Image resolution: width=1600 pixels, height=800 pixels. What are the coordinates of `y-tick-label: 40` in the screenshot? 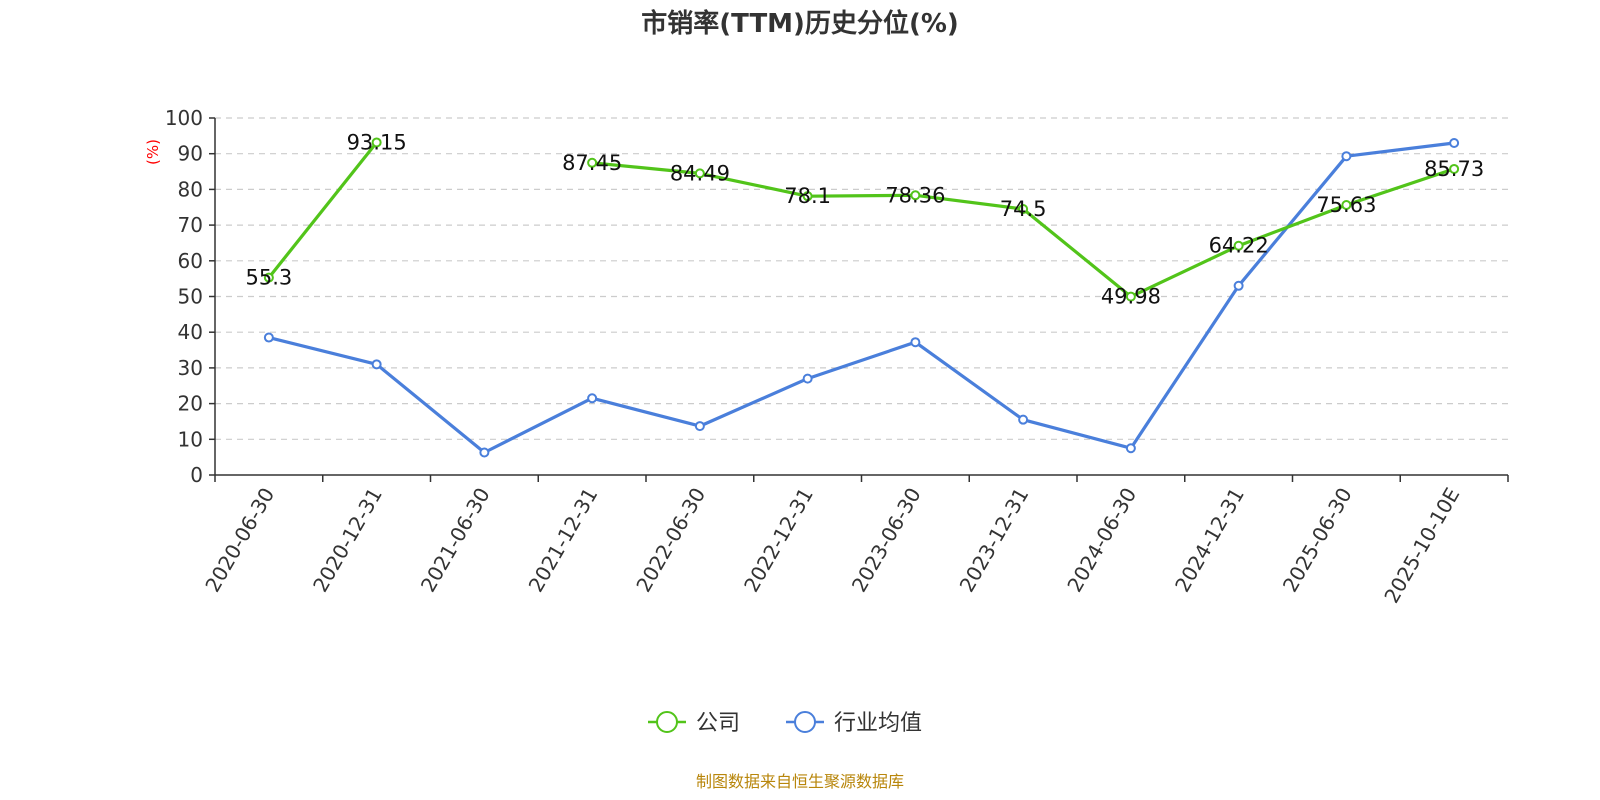 It's located at (190, 332).